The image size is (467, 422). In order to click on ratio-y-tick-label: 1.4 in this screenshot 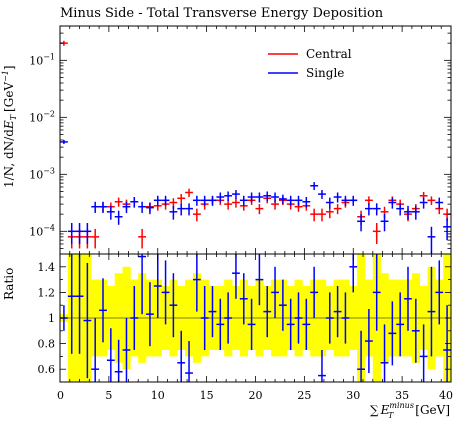, I will do `click(47, 267)`.